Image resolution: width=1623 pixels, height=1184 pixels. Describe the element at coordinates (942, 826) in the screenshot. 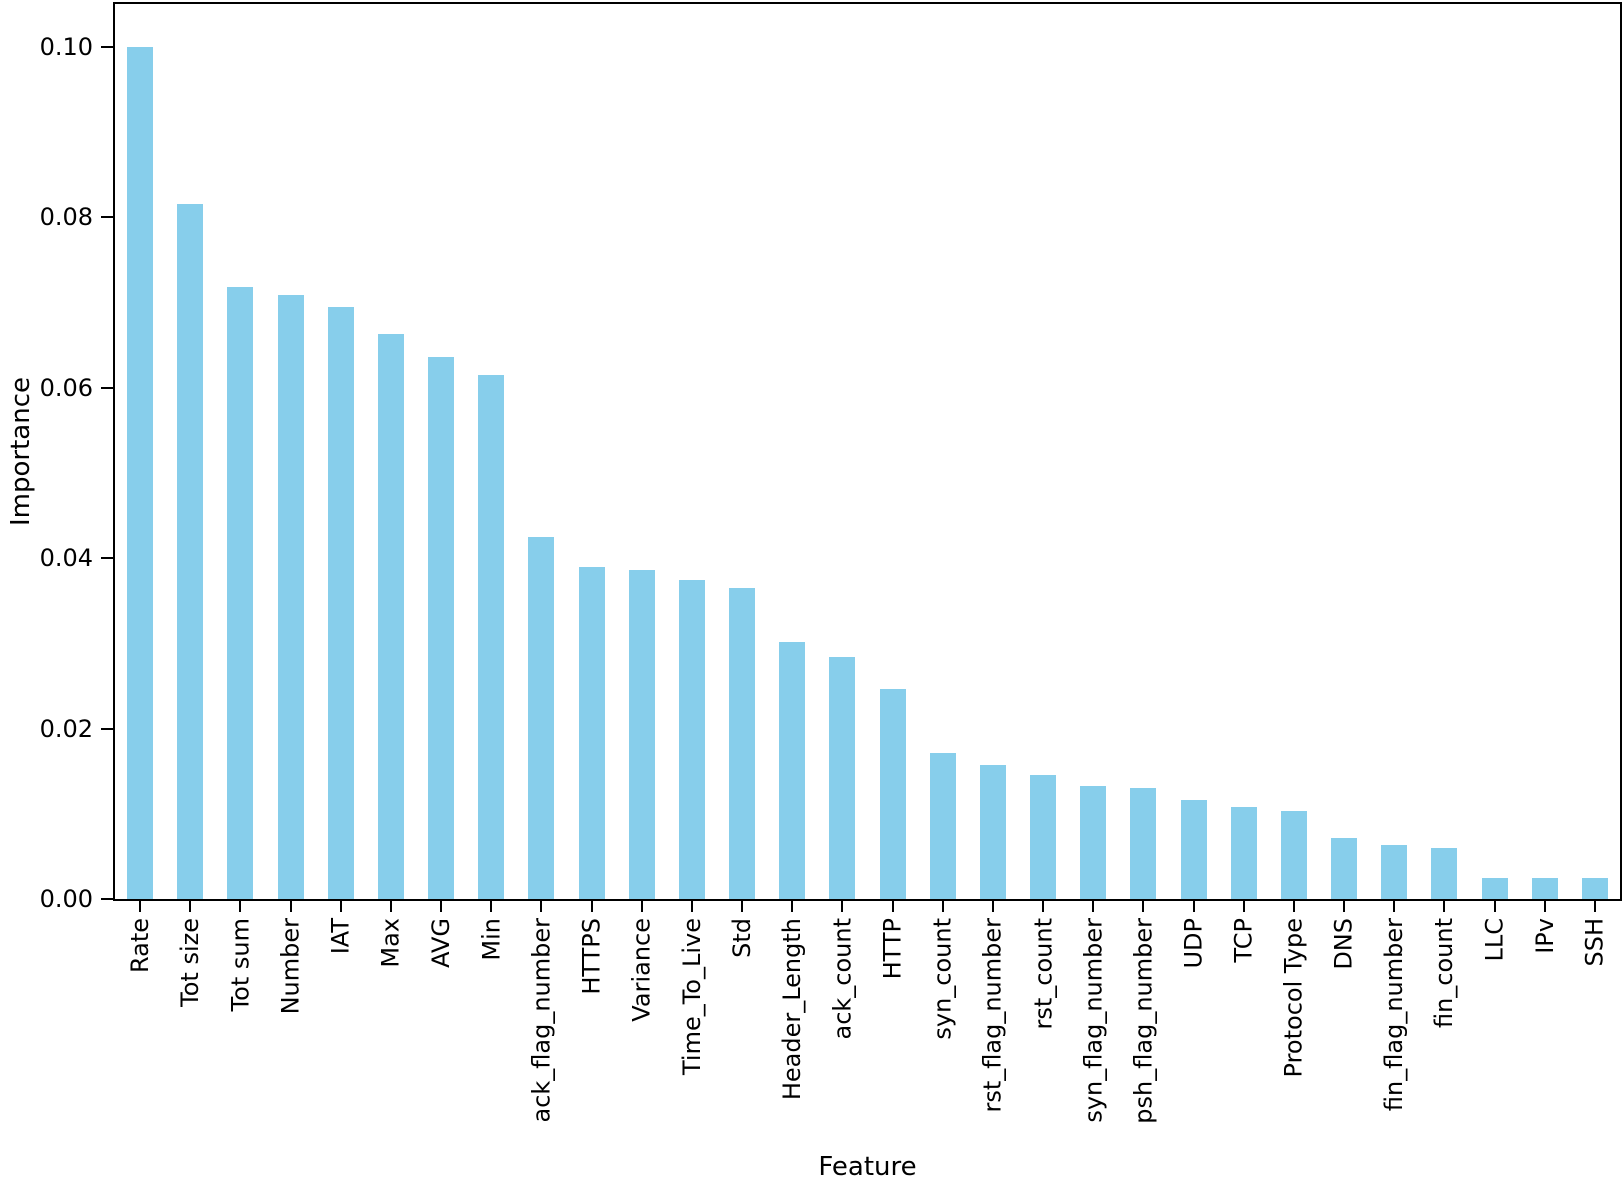

I see `bar-syn-count` at that location.